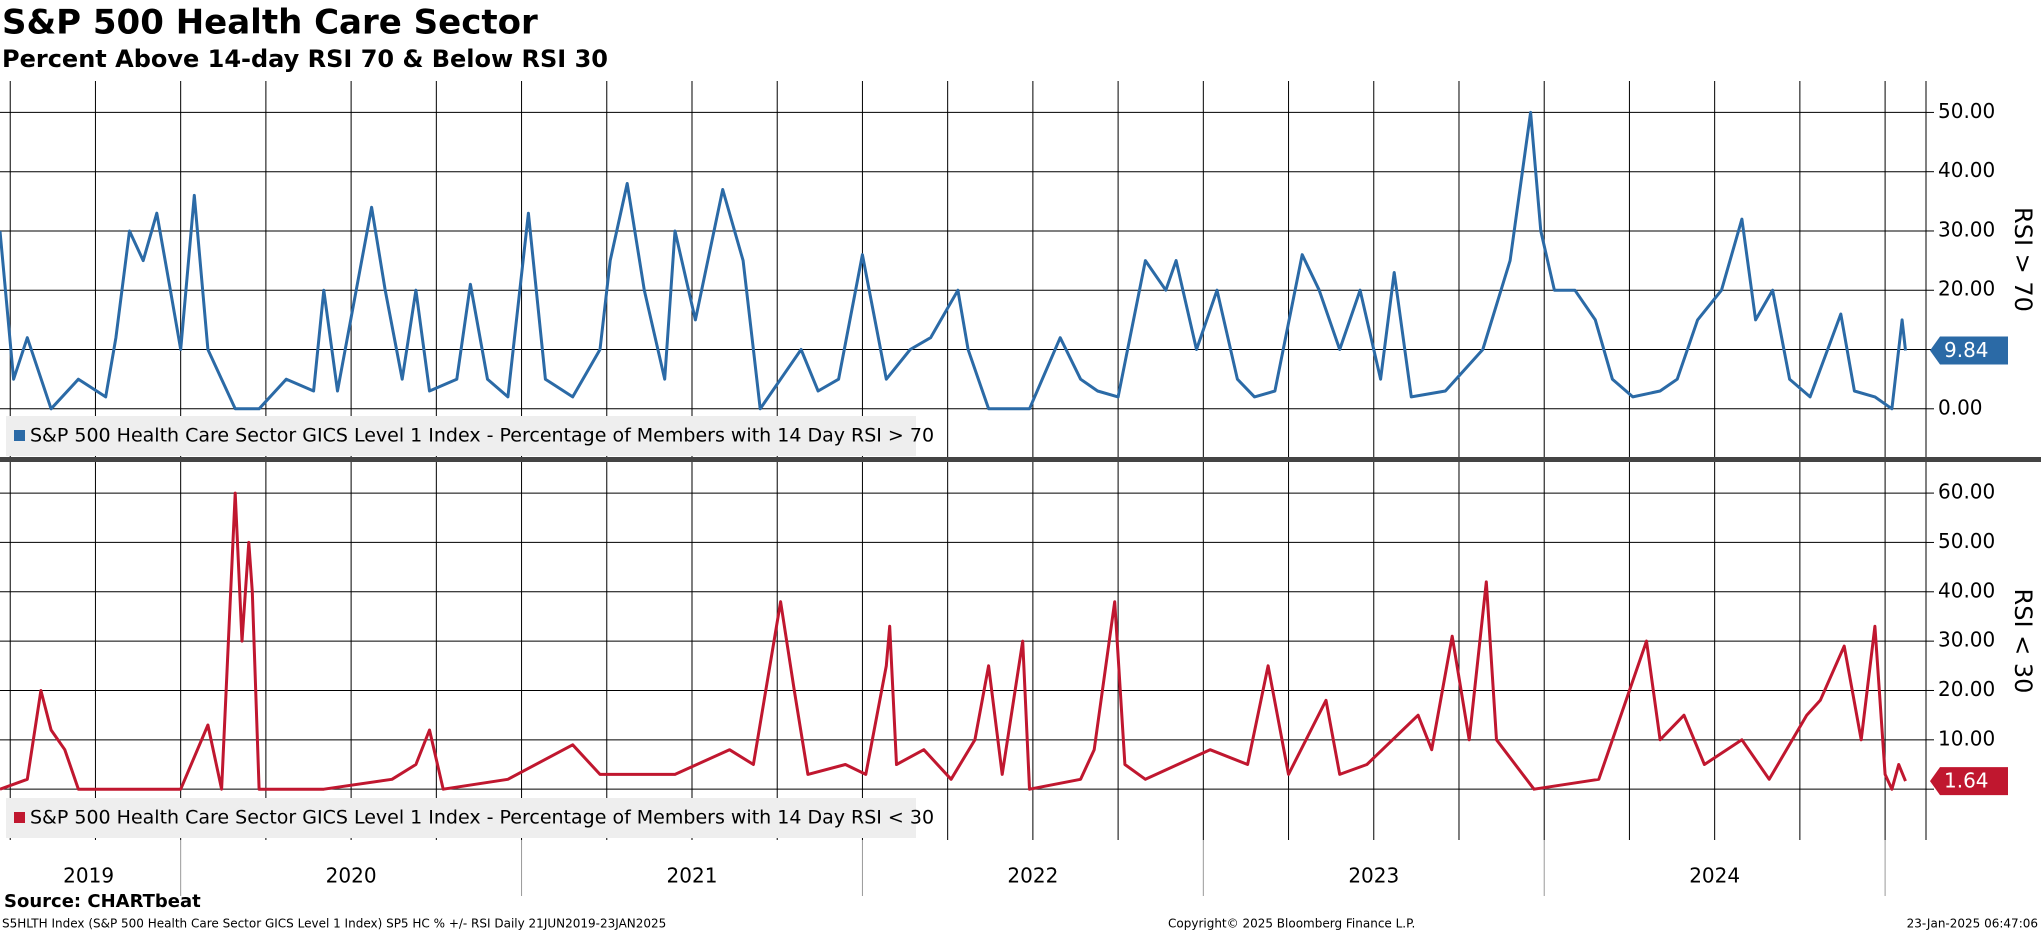 This screenshot has height=932, width=2041. Describe the element at coordinates (2023, 641) in the screenshot. I see `y-axis-label: RSI < 30` at that location.